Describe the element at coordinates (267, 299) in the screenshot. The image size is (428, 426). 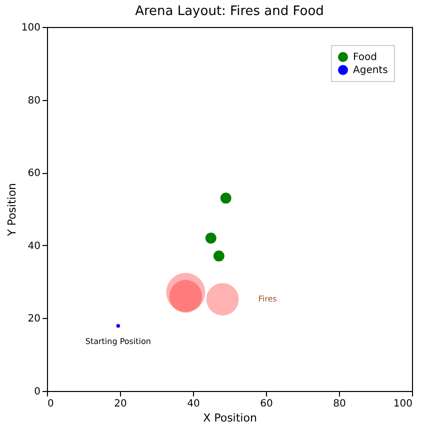
I see `annotation: Fires` at that location.